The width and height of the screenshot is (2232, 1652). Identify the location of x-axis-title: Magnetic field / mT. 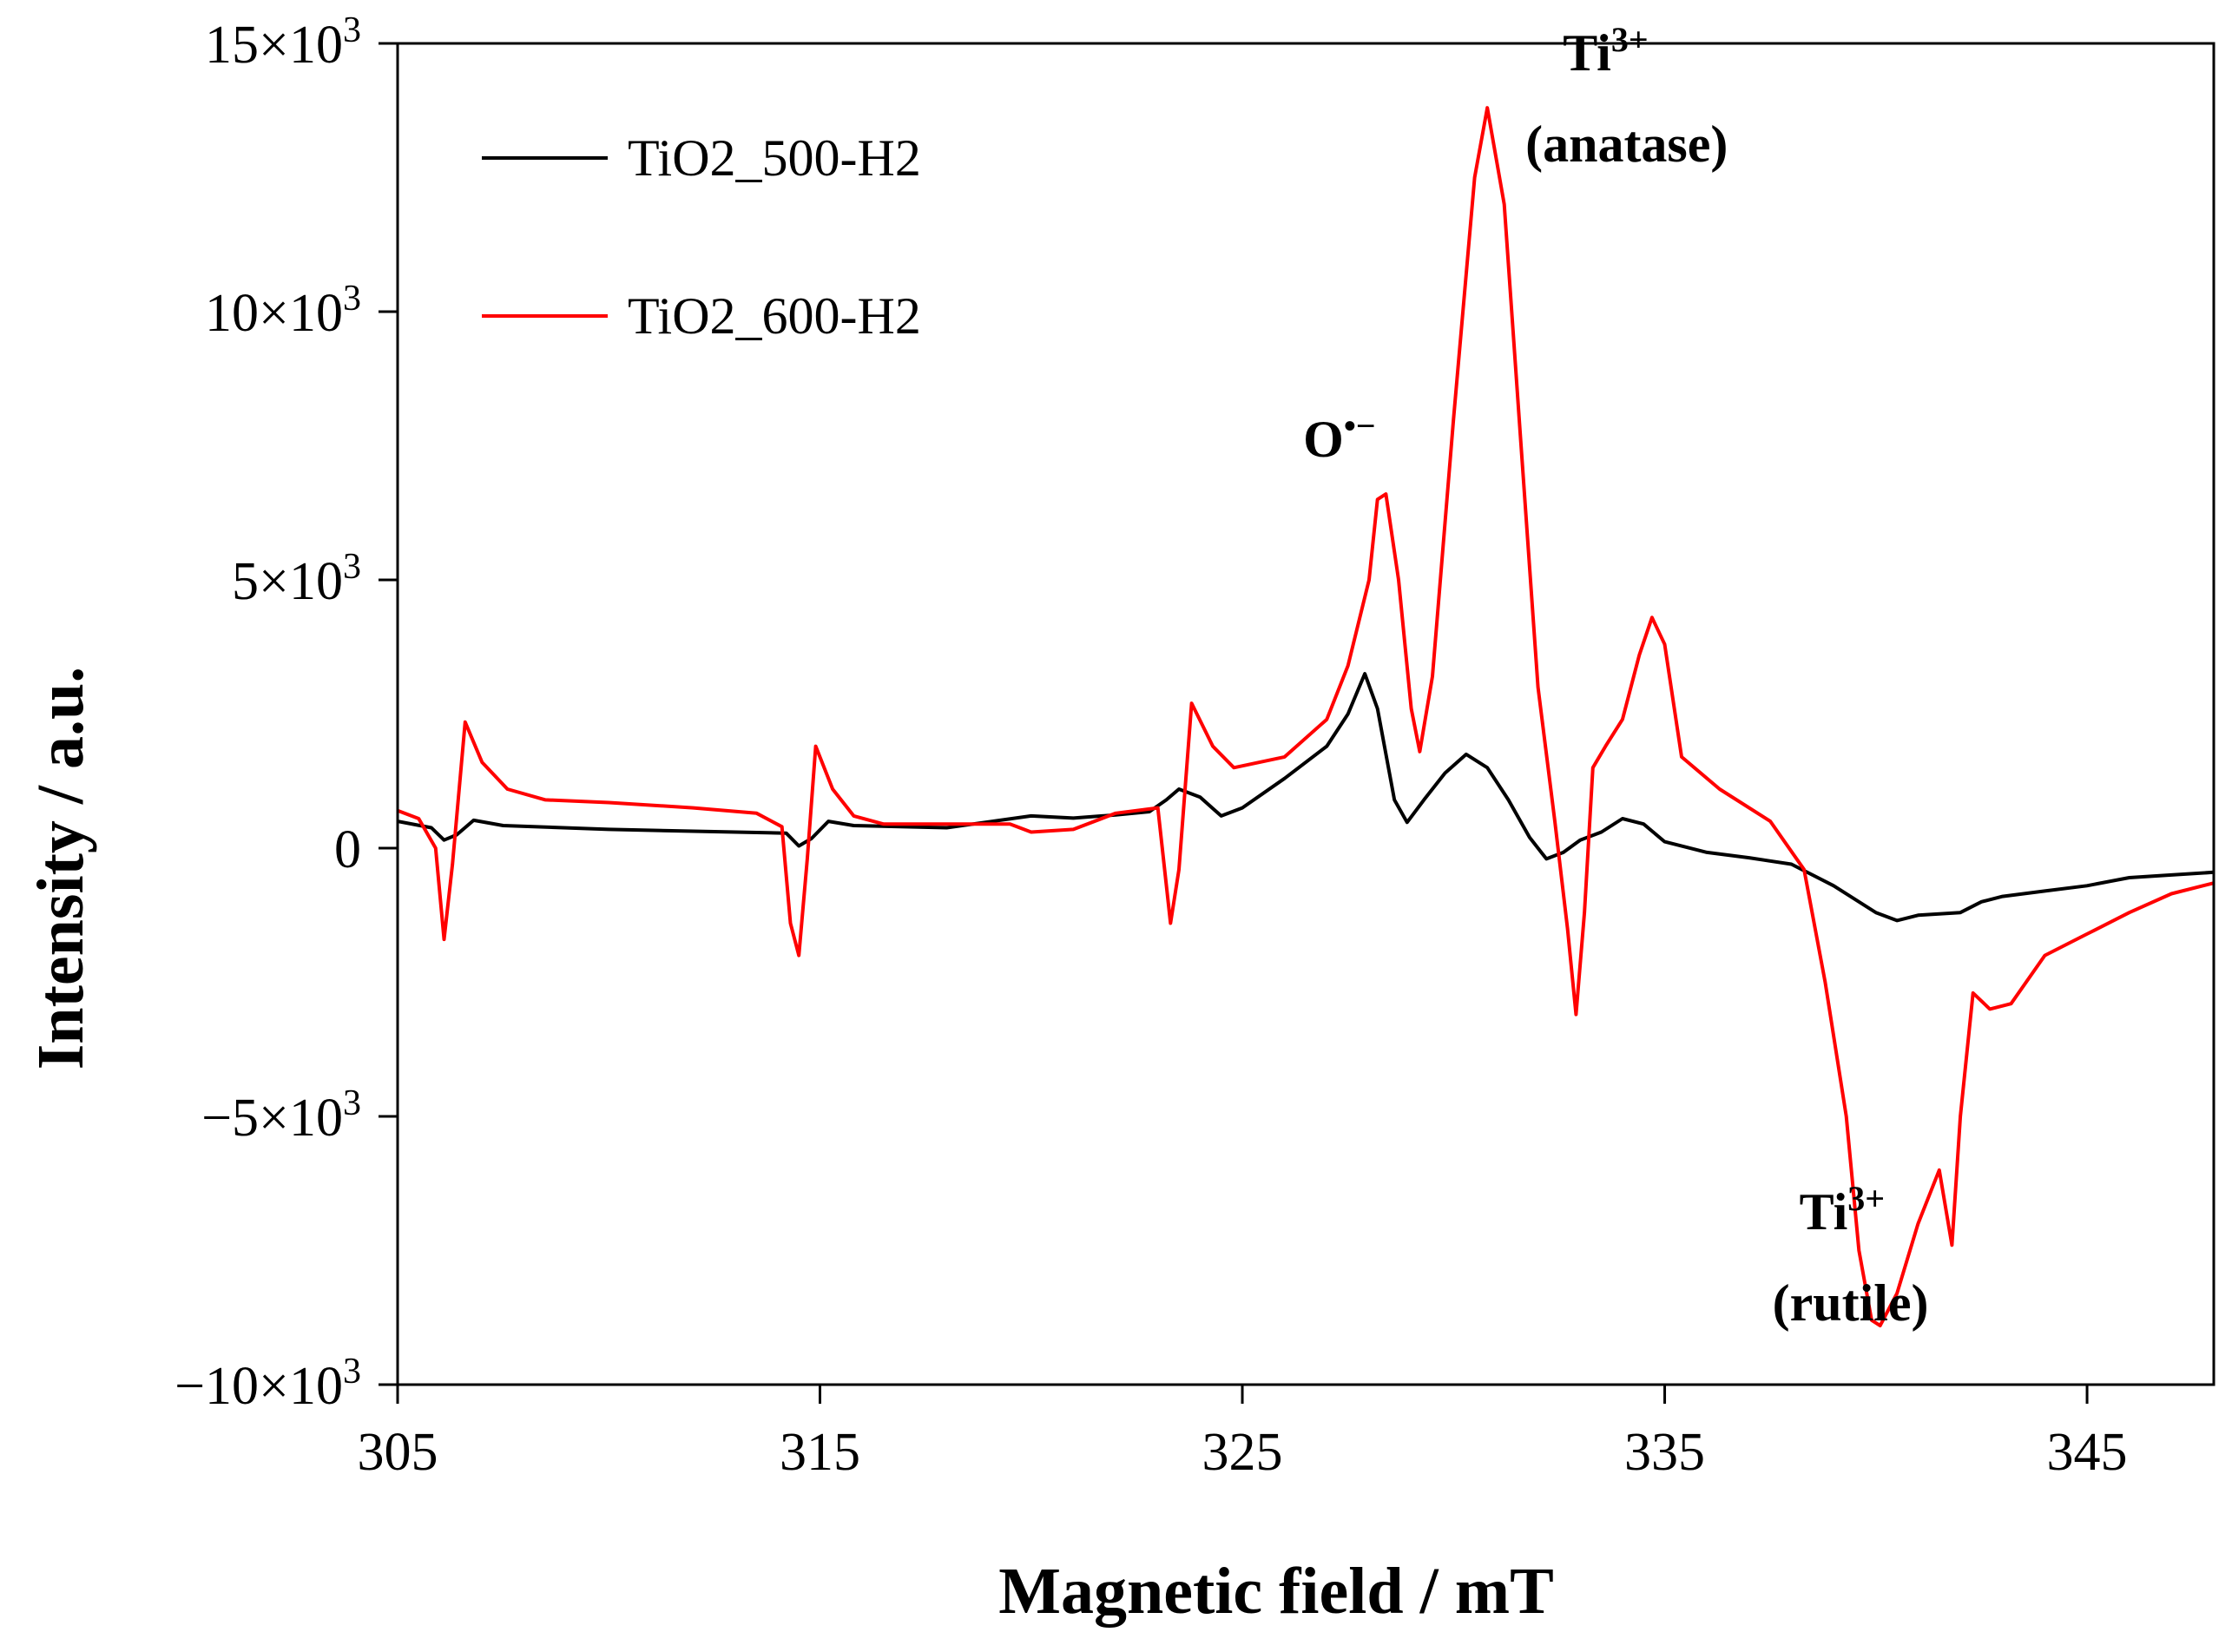
(1276, 1591).